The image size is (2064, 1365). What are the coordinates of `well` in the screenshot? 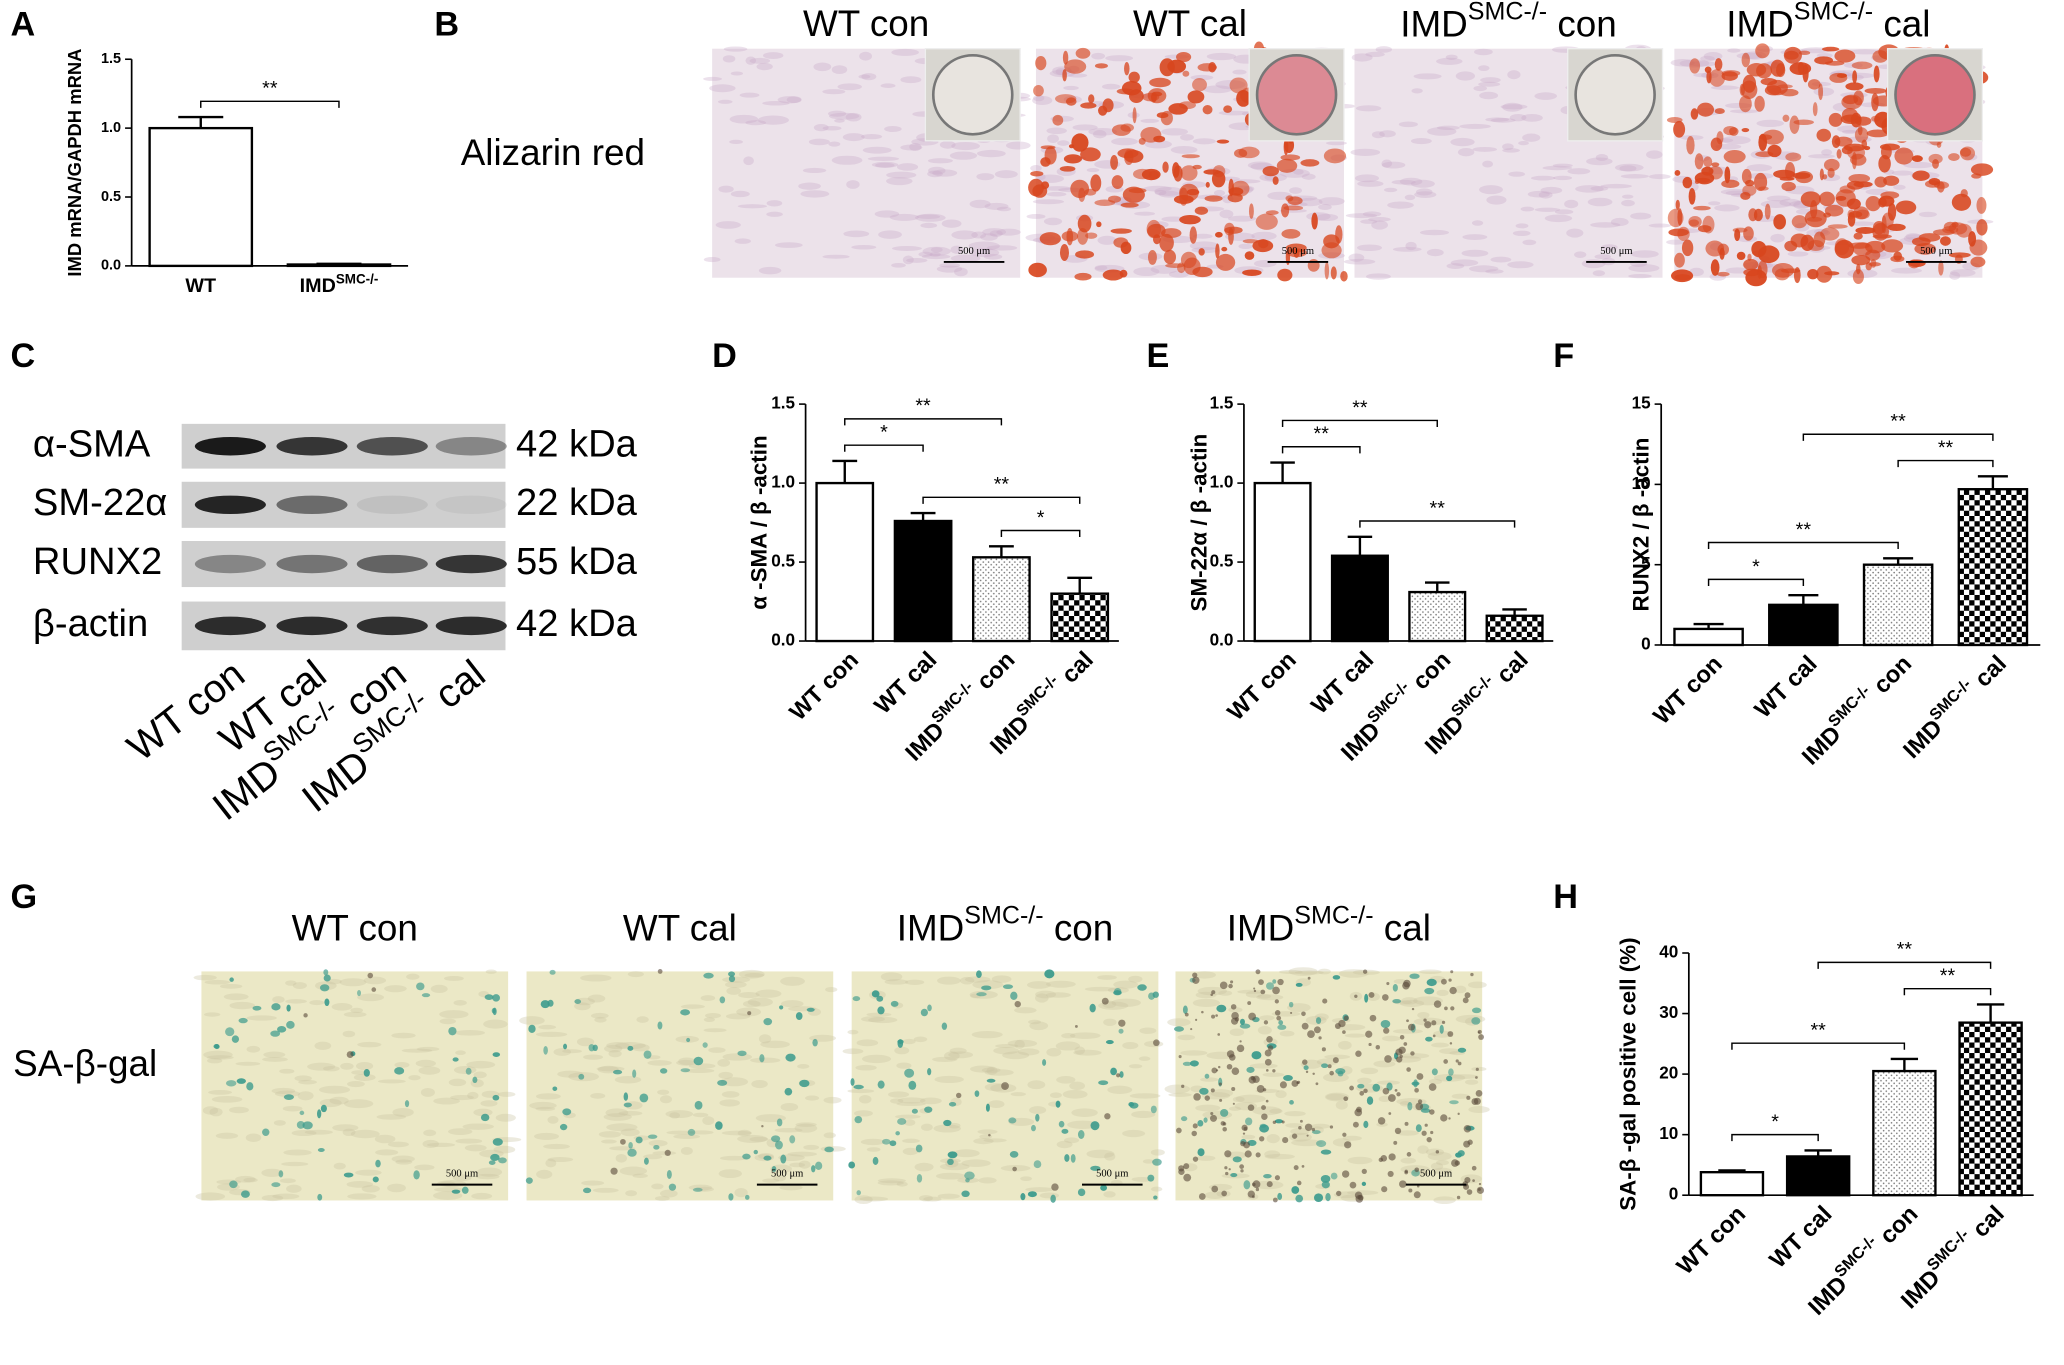 It's located at (972, 94).